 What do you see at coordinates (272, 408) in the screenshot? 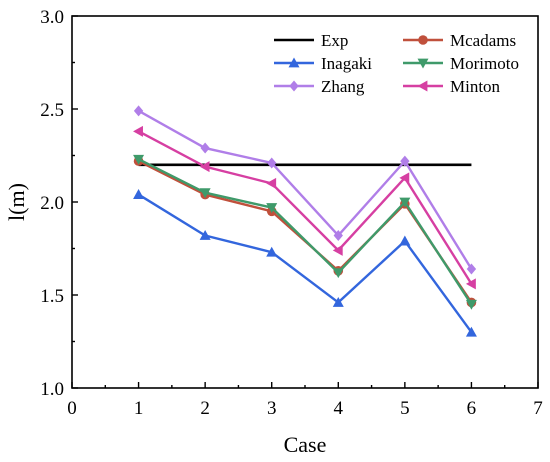
I see `x-tick-label: 3` at bounding box center [272, 408].